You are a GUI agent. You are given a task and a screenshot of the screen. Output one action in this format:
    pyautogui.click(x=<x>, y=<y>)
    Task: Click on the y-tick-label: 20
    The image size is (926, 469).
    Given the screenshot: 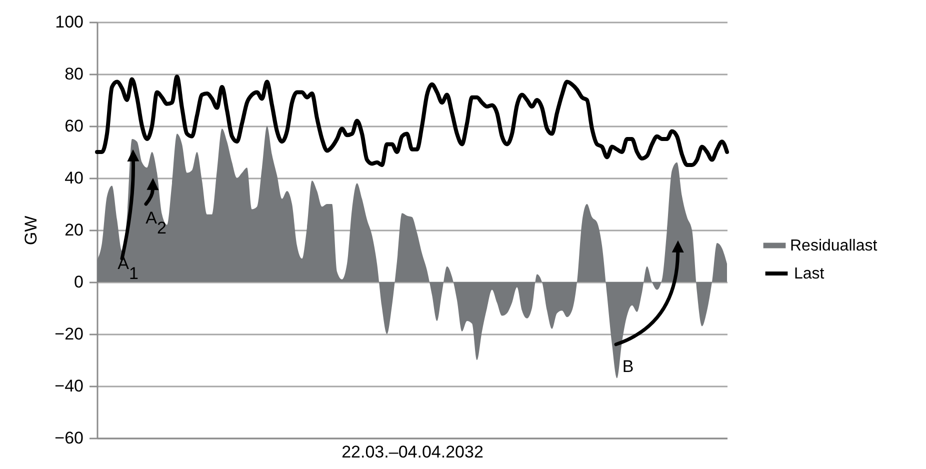 What is the action you would take?
    pyautogui.click(x=74, y=230)
    